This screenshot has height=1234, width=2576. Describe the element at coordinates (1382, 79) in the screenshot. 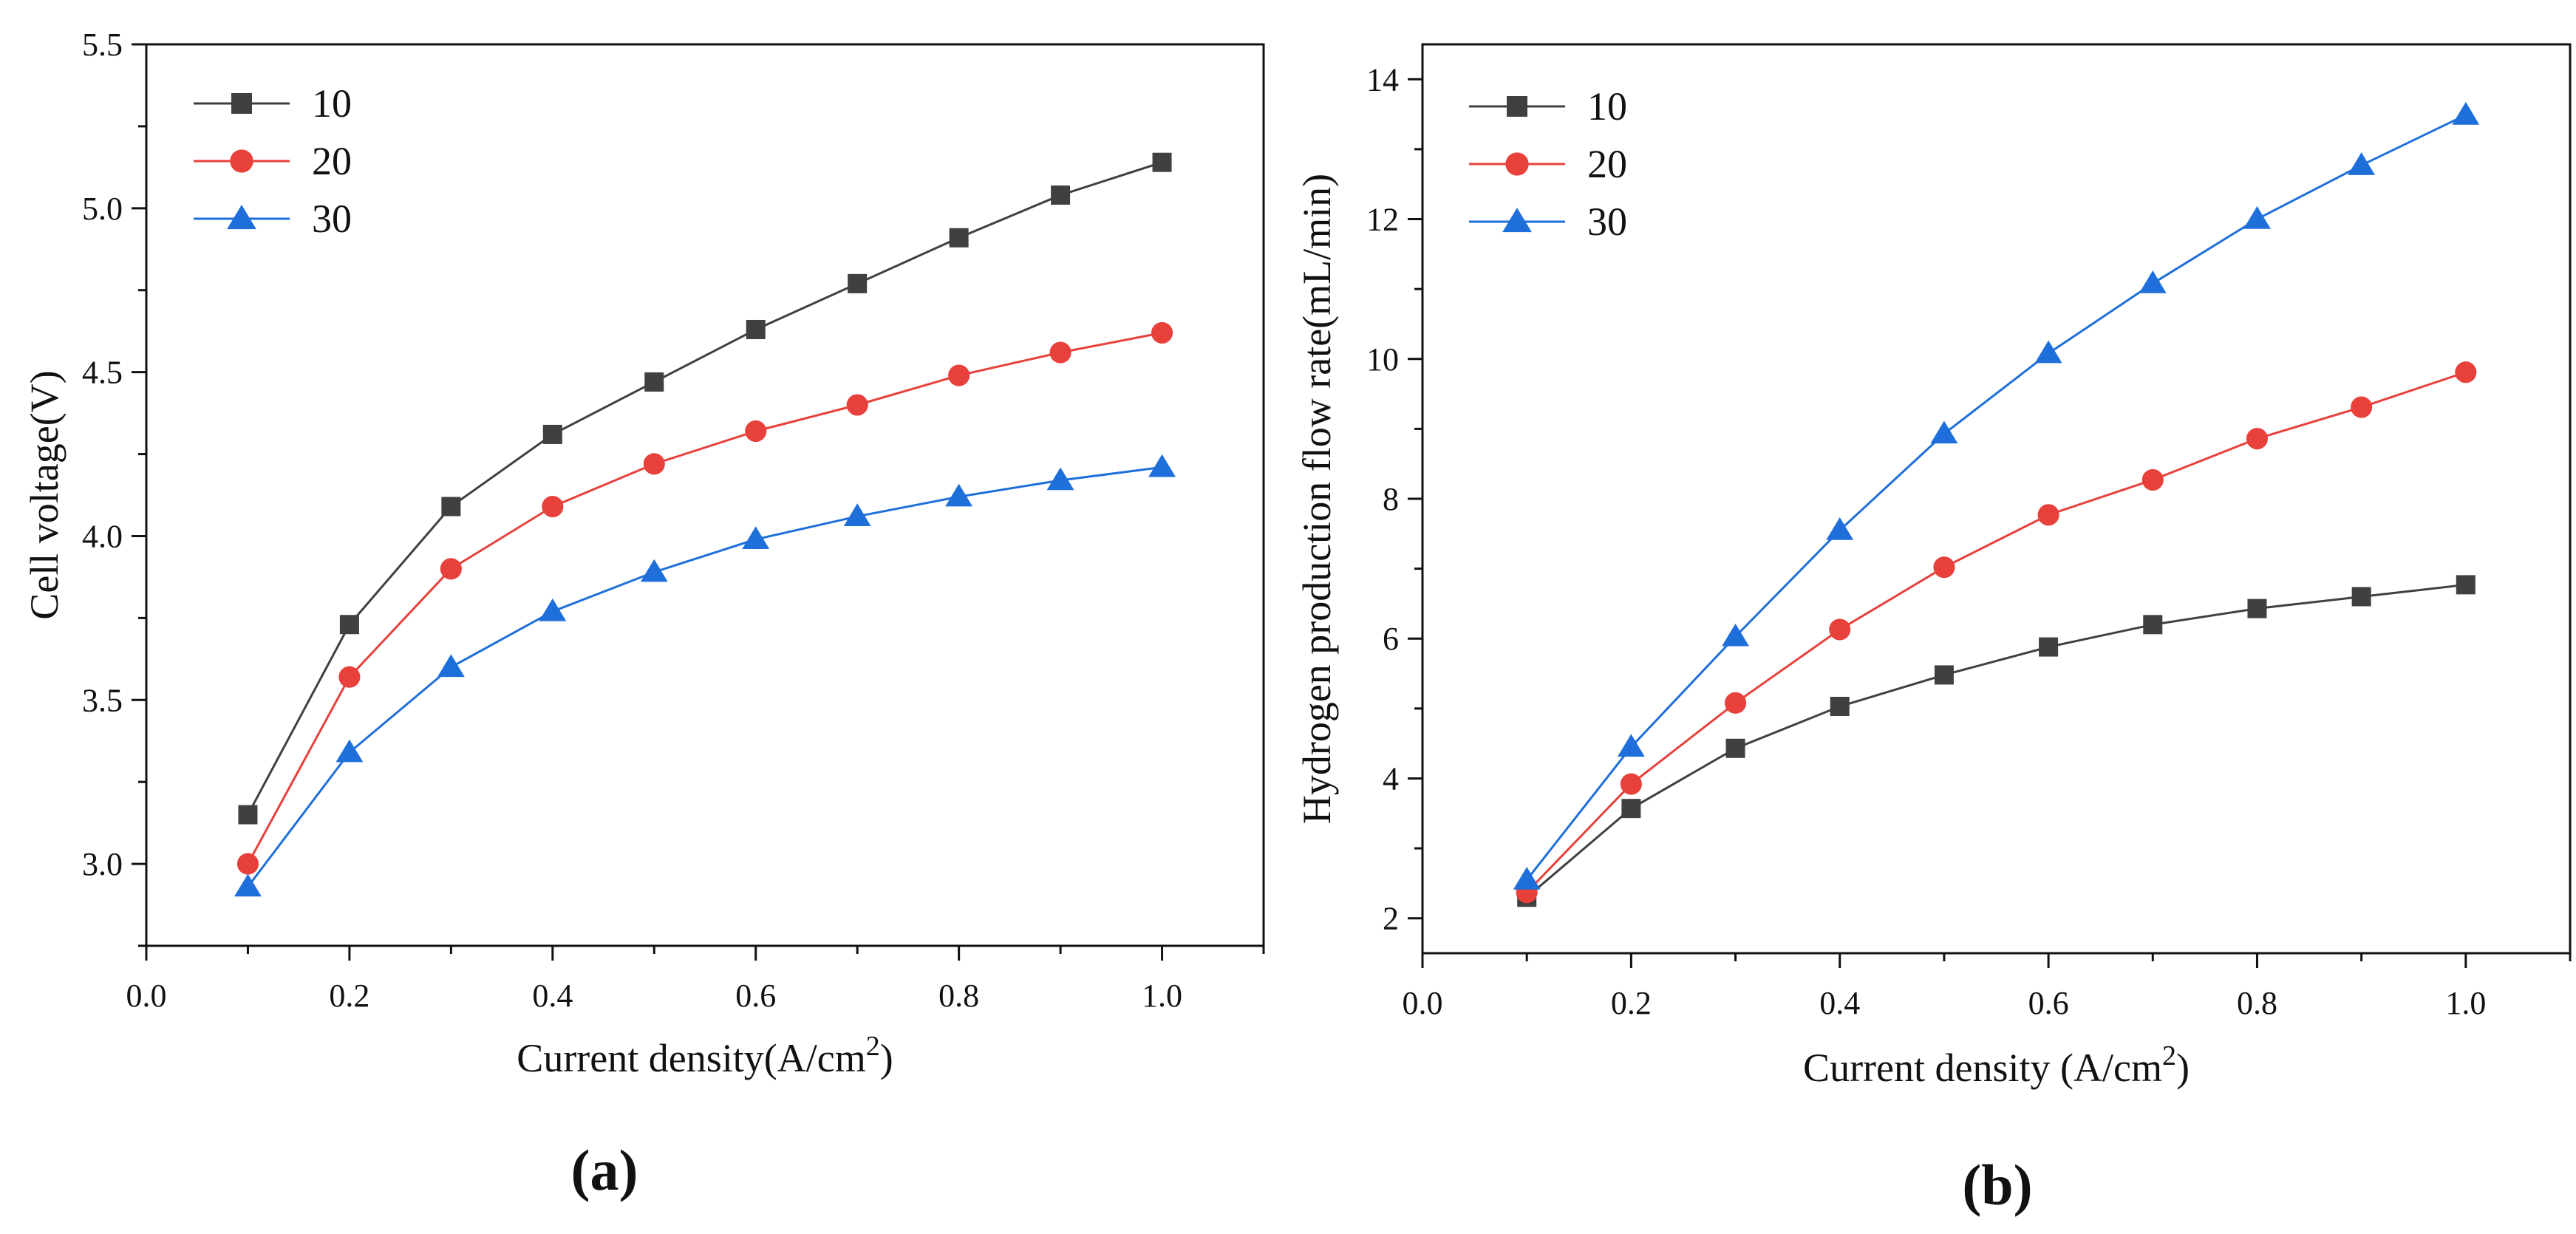

I see `y-tick-label: 14` at that location.